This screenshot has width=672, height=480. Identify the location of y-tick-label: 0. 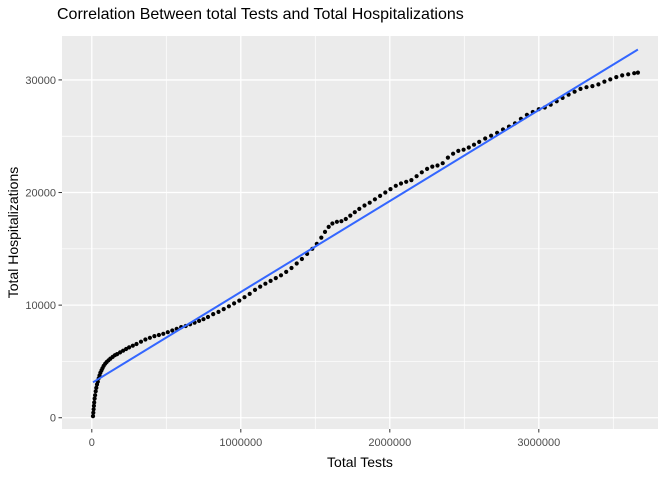
(53, 419).